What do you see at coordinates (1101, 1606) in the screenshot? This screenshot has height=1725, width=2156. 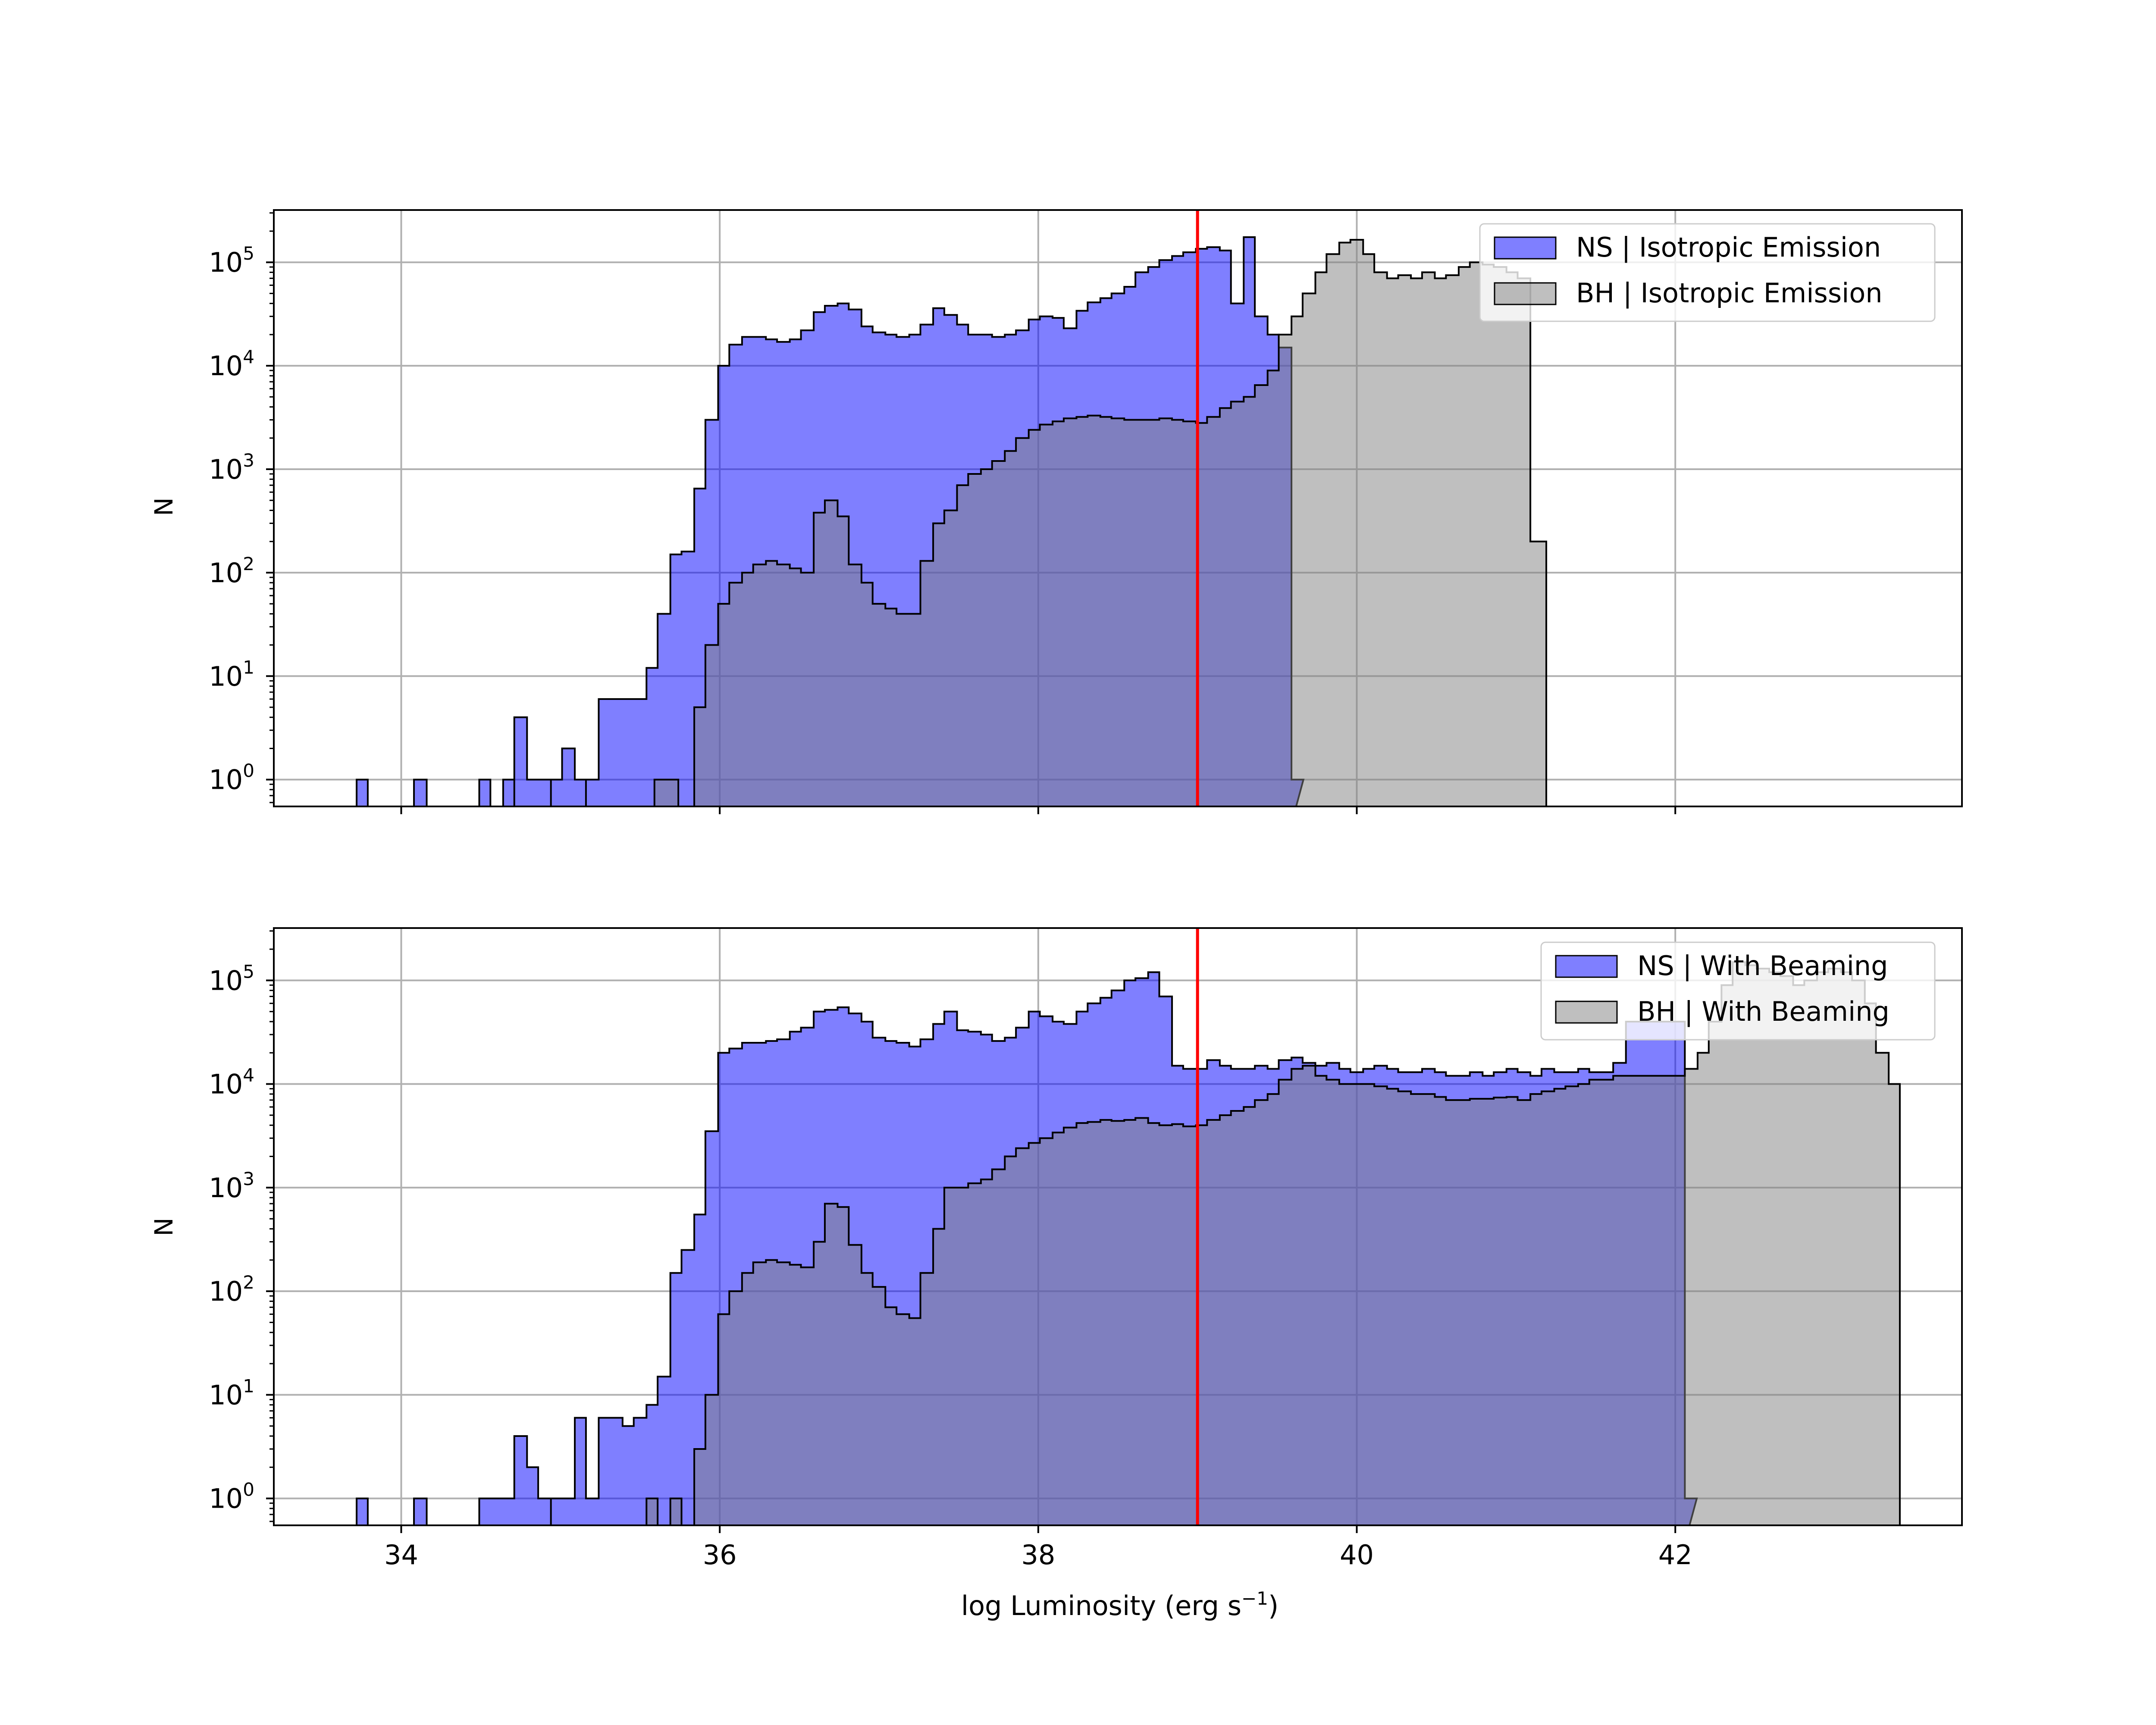 I see `x-axis-label-main: log Luminosity (erg s` at bounding box center [1101, 1606].